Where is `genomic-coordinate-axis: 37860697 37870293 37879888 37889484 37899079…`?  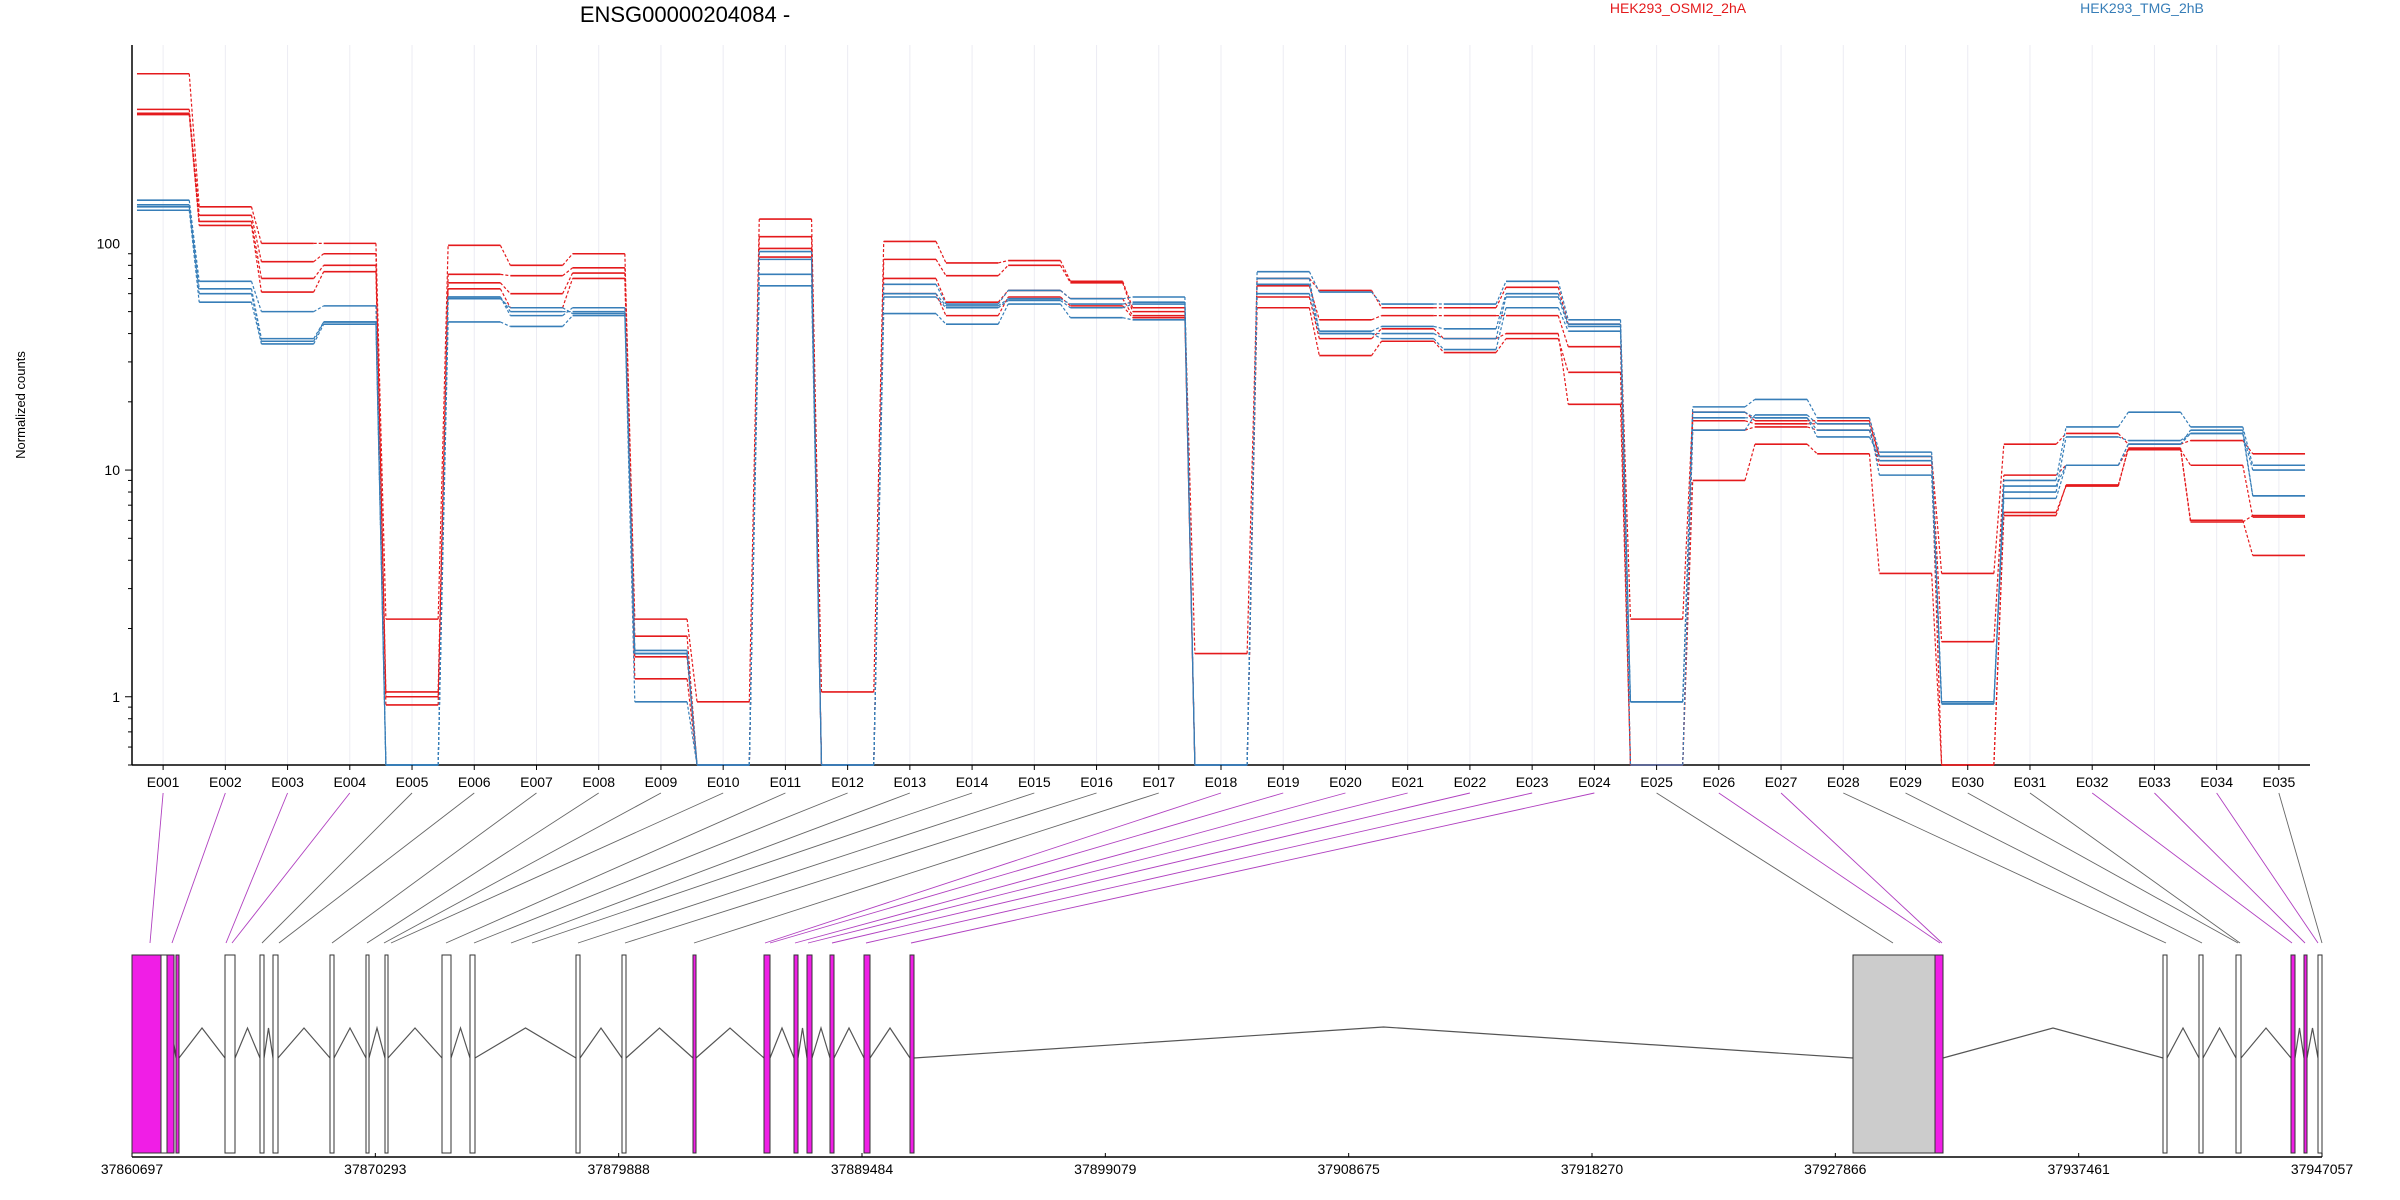 genomic-coordinate-axis: 37860697 37870293 37879888 37889484 37899079… is located at coordinates (1227, 1165).